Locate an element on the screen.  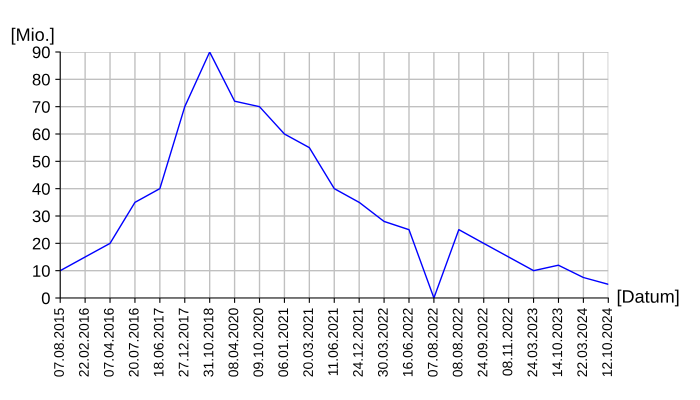
y-tick-label: 0 is located at coordinates (46, 298).